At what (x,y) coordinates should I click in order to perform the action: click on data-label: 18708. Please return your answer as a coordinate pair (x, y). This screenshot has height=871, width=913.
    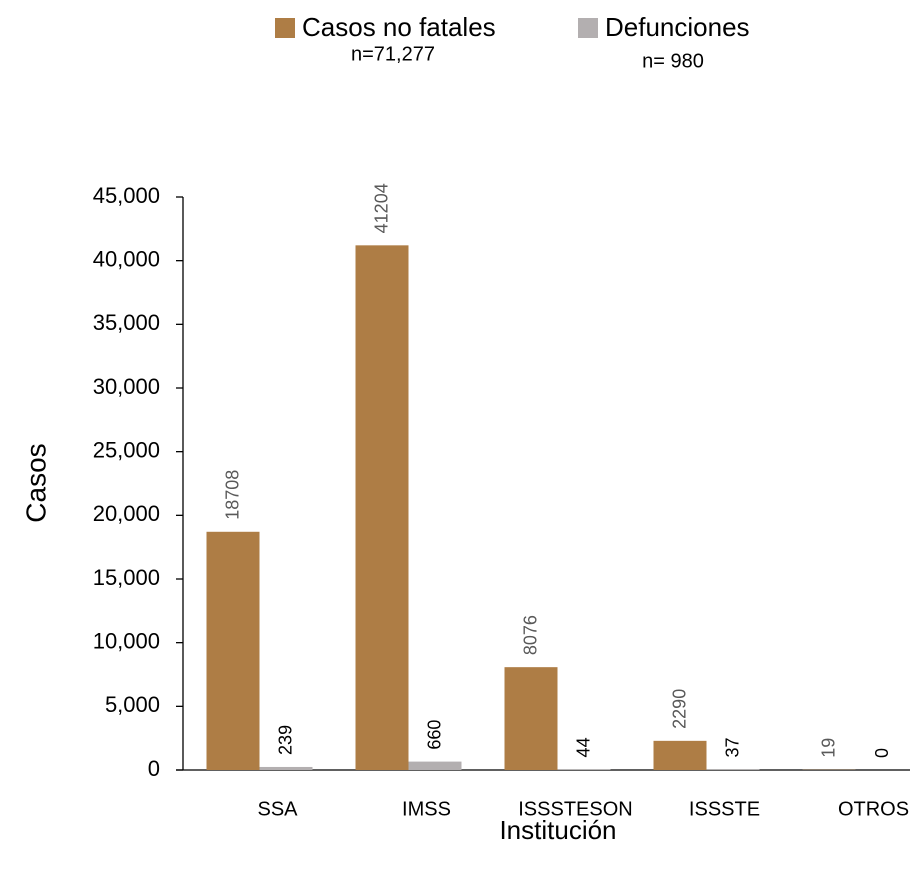
    Looking at the image, I should click on (233, 495).